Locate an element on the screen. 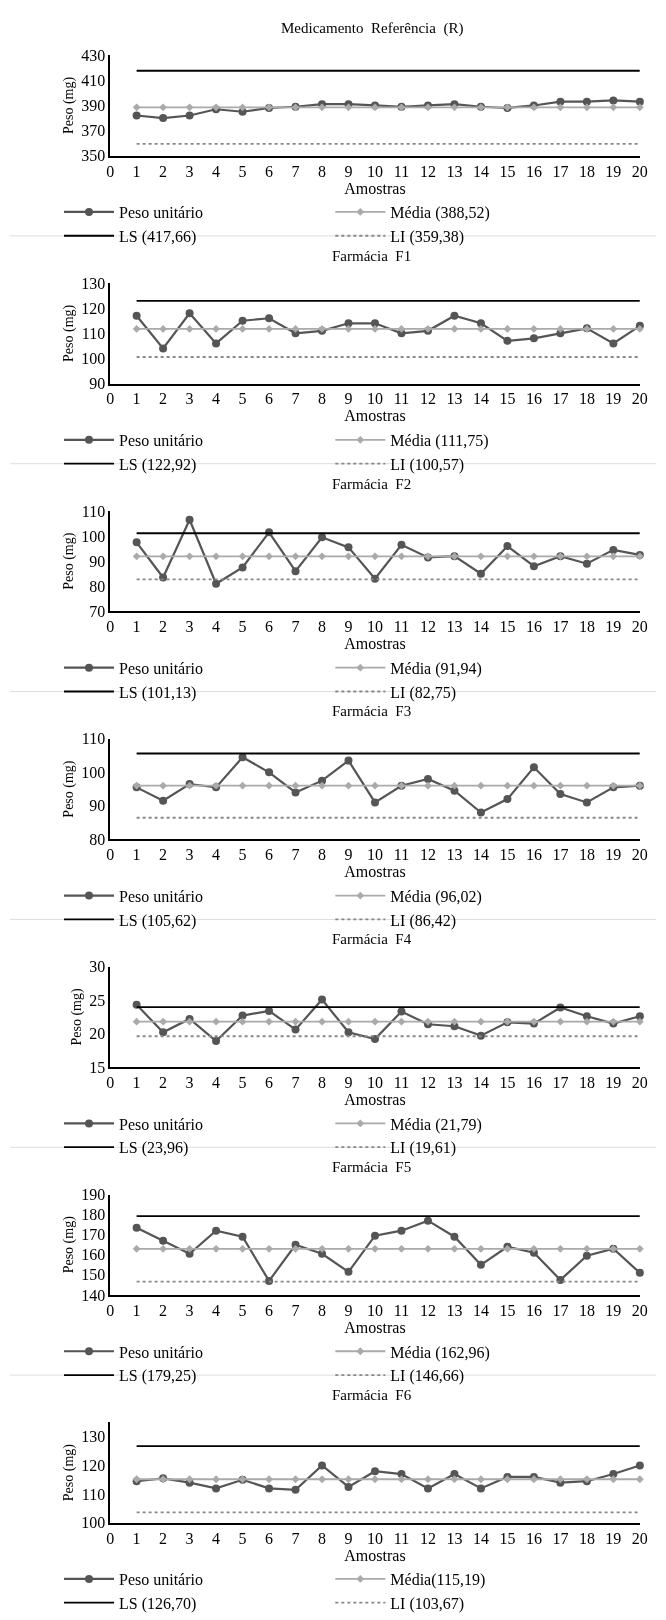 This screenshot has height=1620, width=666. x-tick-label: 20 is located at coordinates (639, 1538).